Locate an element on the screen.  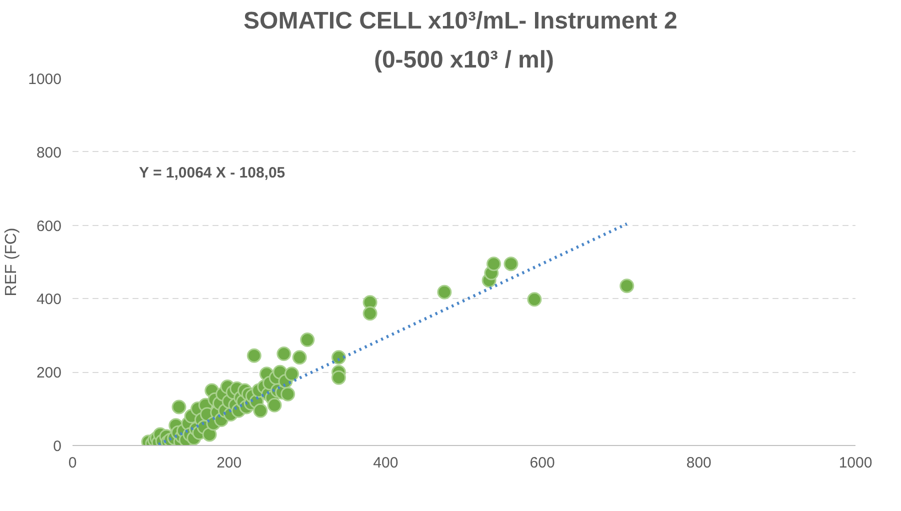
y-tick-label: 800 is located at coordinates (49, 153).